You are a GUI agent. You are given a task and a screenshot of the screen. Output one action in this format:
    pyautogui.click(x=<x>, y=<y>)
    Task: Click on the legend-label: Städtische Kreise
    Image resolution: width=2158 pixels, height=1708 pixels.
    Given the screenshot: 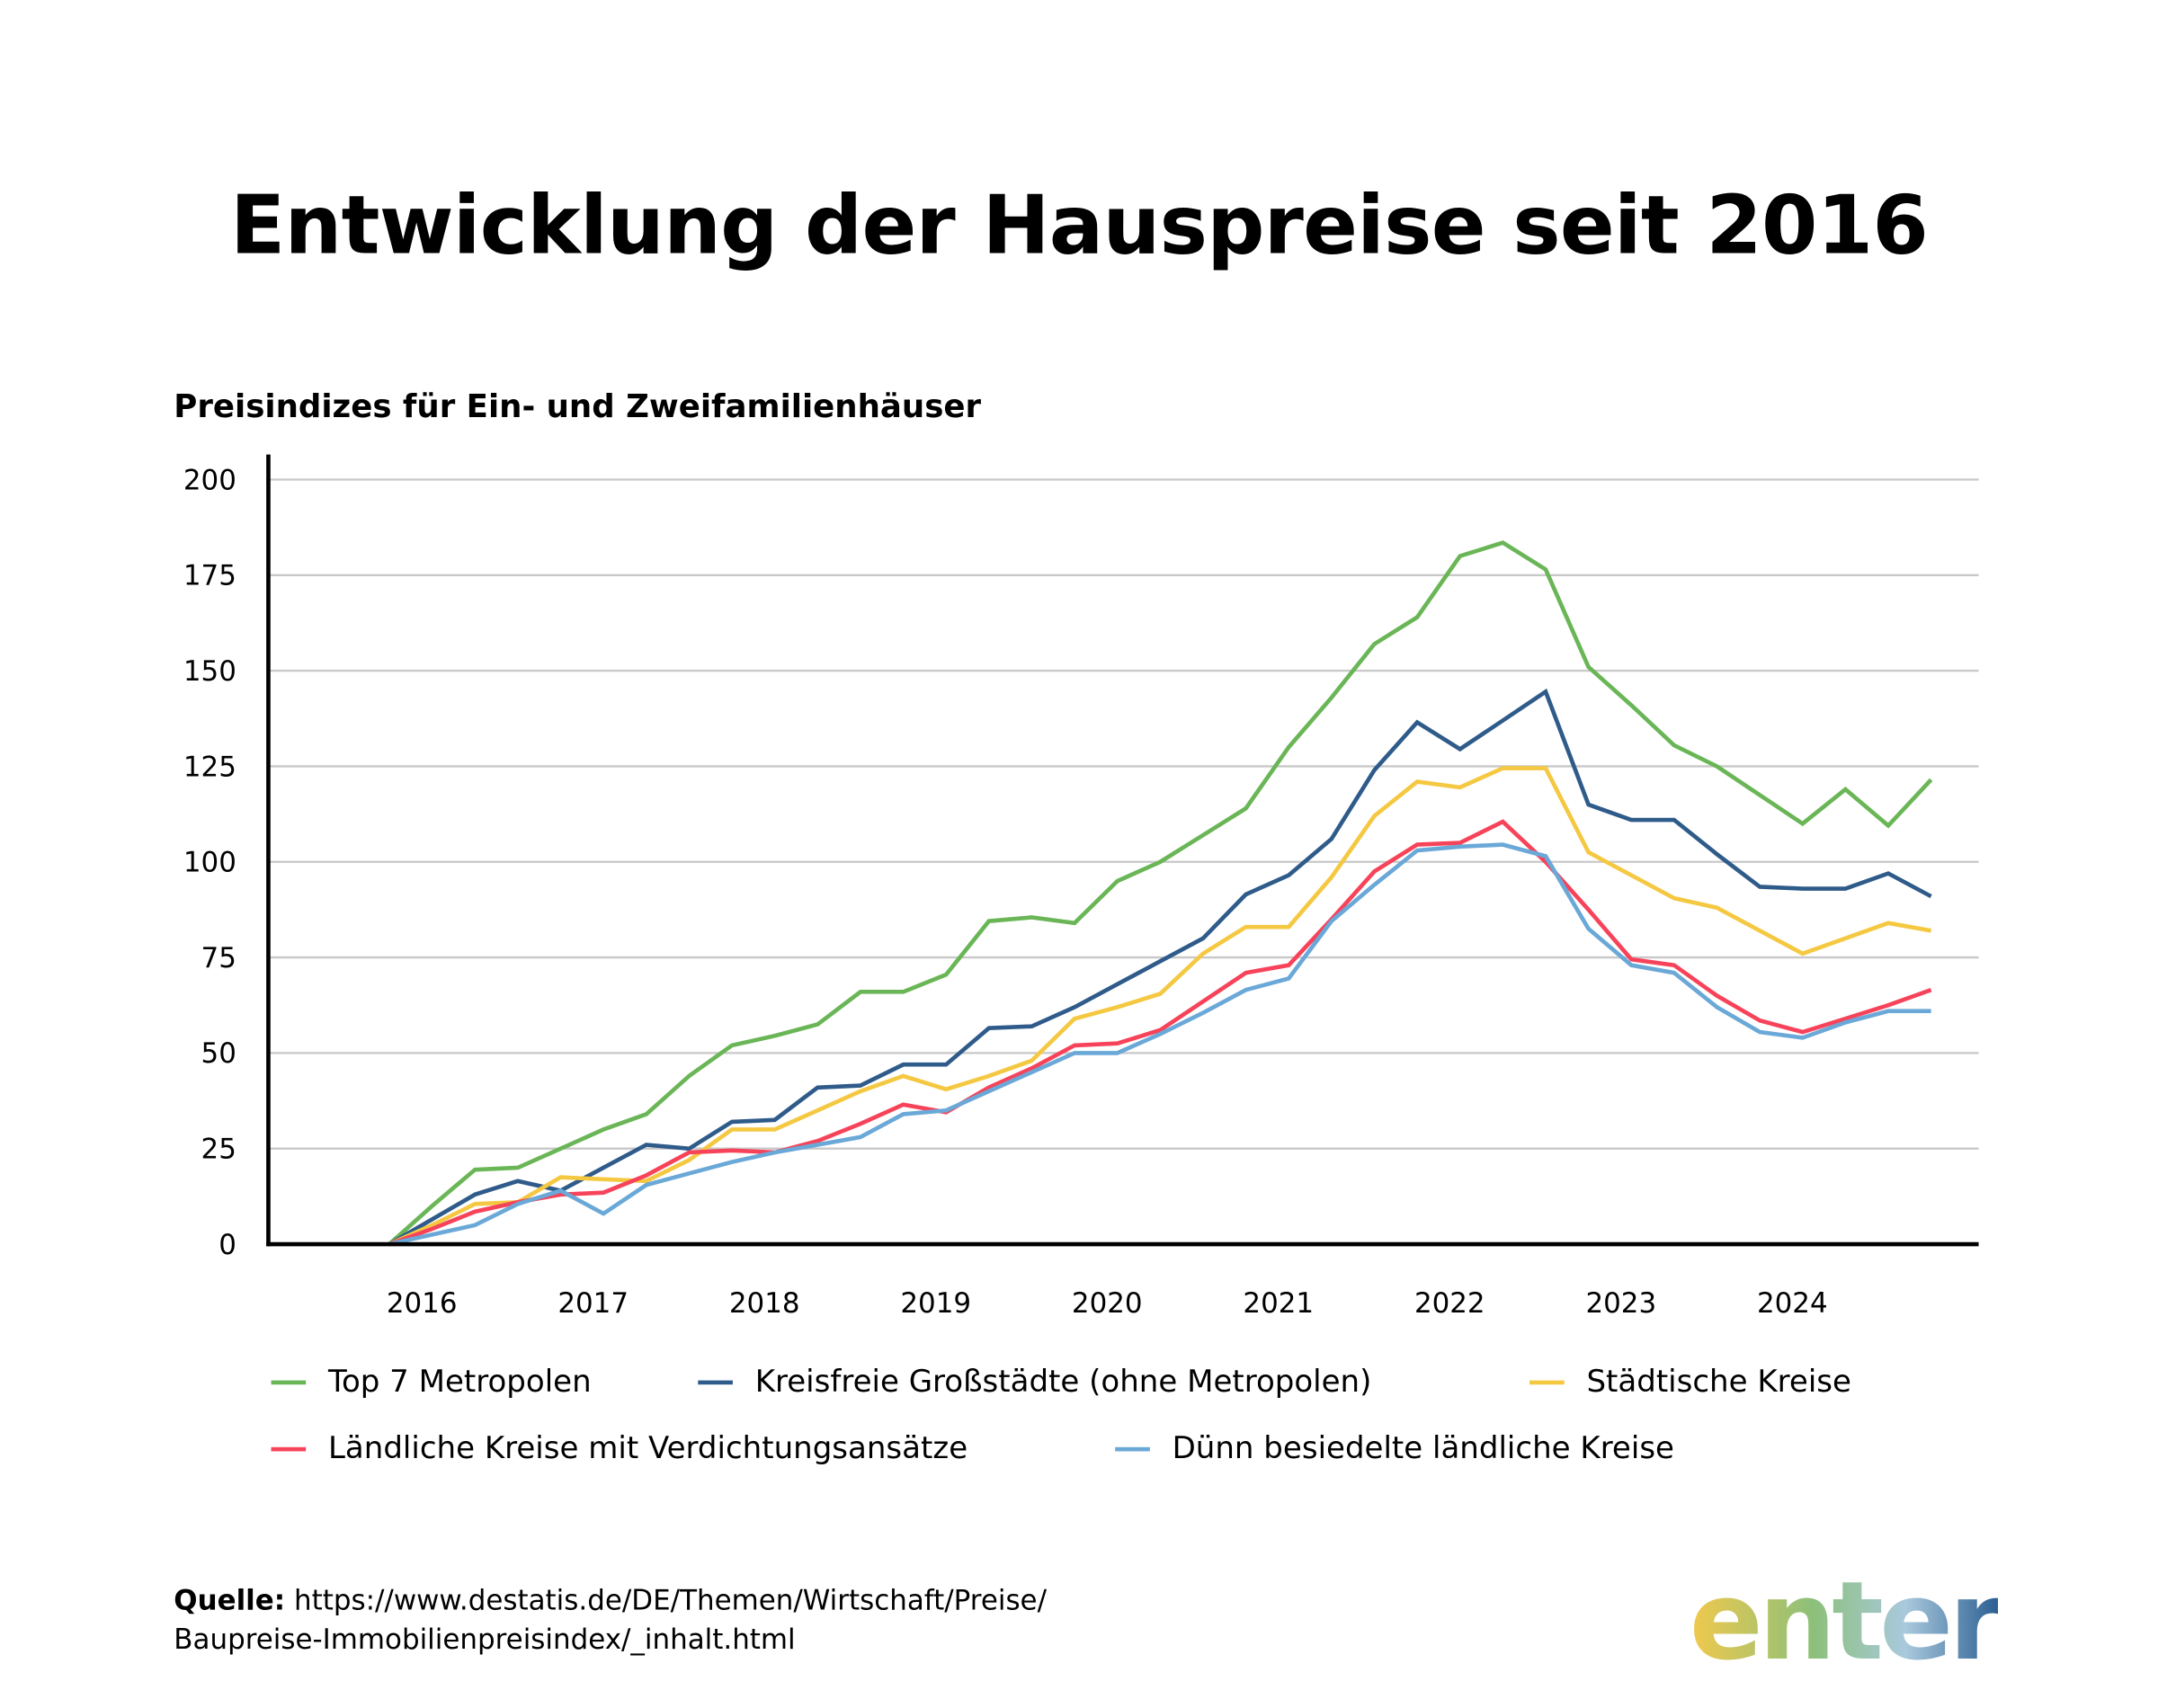 What is the action you would take?
    pyautogui.click(x=1718, y=1383)
    